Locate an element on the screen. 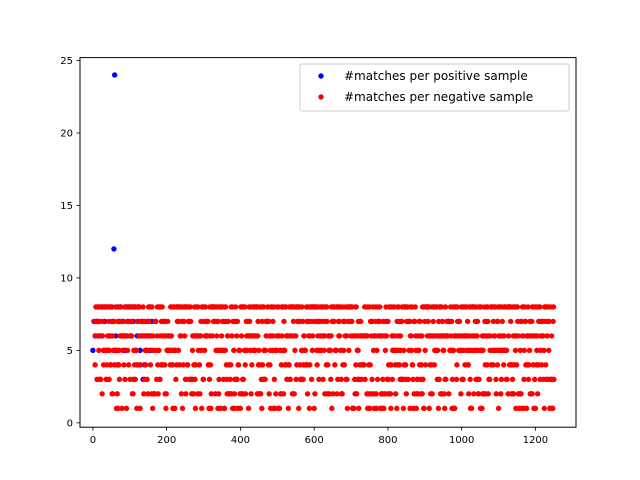  x-tick-label: 1200 is located at coordinates (535, 440).